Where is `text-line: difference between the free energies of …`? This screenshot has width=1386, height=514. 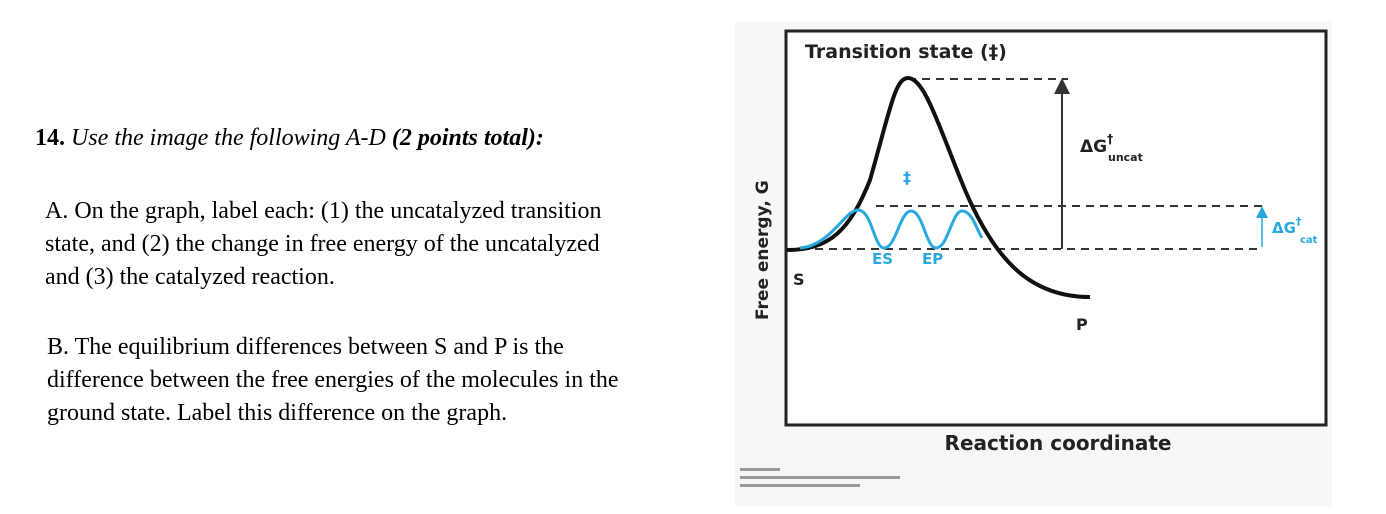
text-line: difference between the free energies of … is located at coordinates (333, 380).